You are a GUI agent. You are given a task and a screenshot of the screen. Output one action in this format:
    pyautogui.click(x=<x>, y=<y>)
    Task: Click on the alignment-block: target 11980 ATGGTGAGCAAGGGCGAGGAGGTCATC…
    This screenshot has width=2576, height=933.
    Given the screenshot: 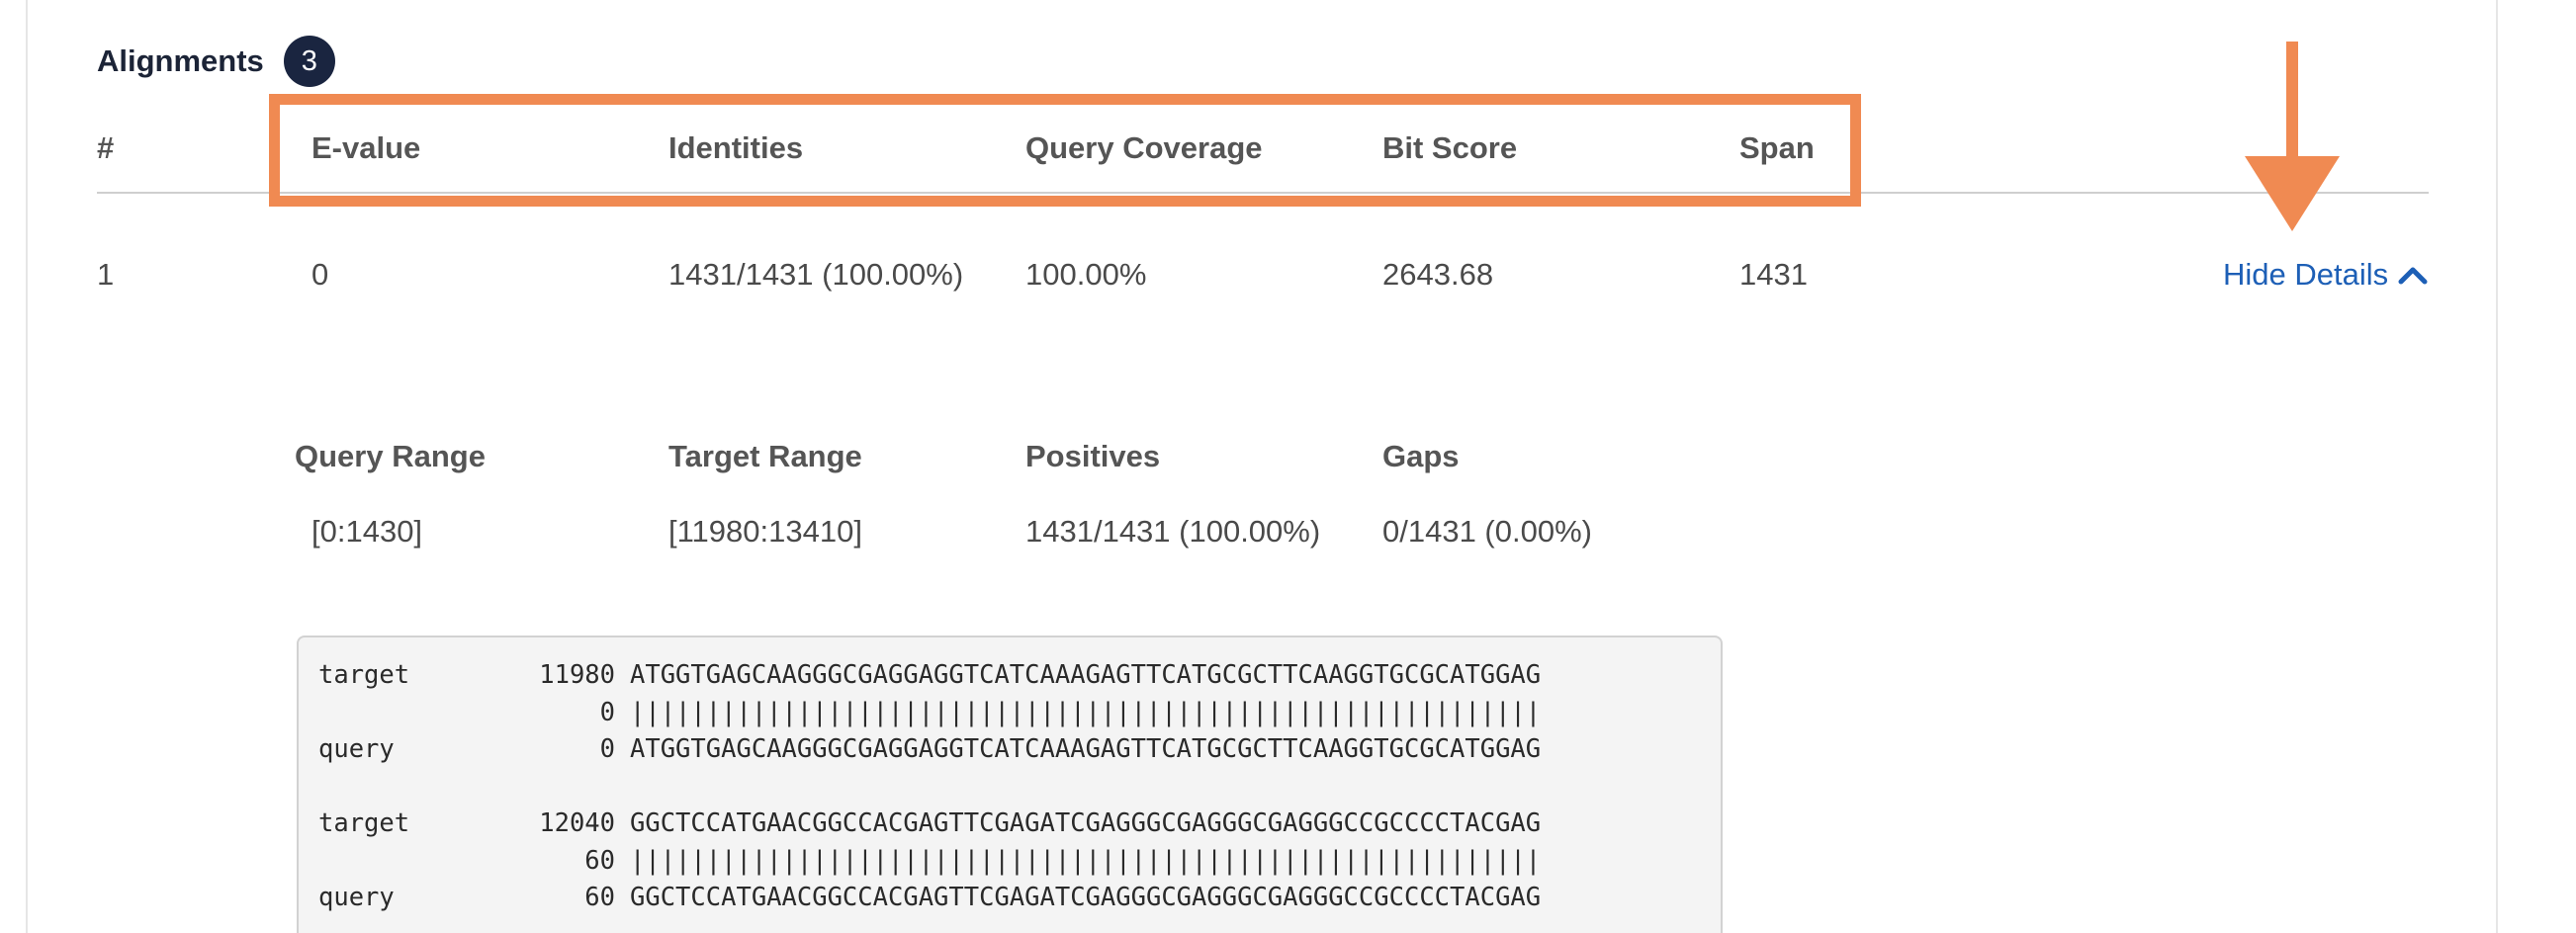 What is the action you would take?
    pyautogui.click(x=1019, y=713)
    